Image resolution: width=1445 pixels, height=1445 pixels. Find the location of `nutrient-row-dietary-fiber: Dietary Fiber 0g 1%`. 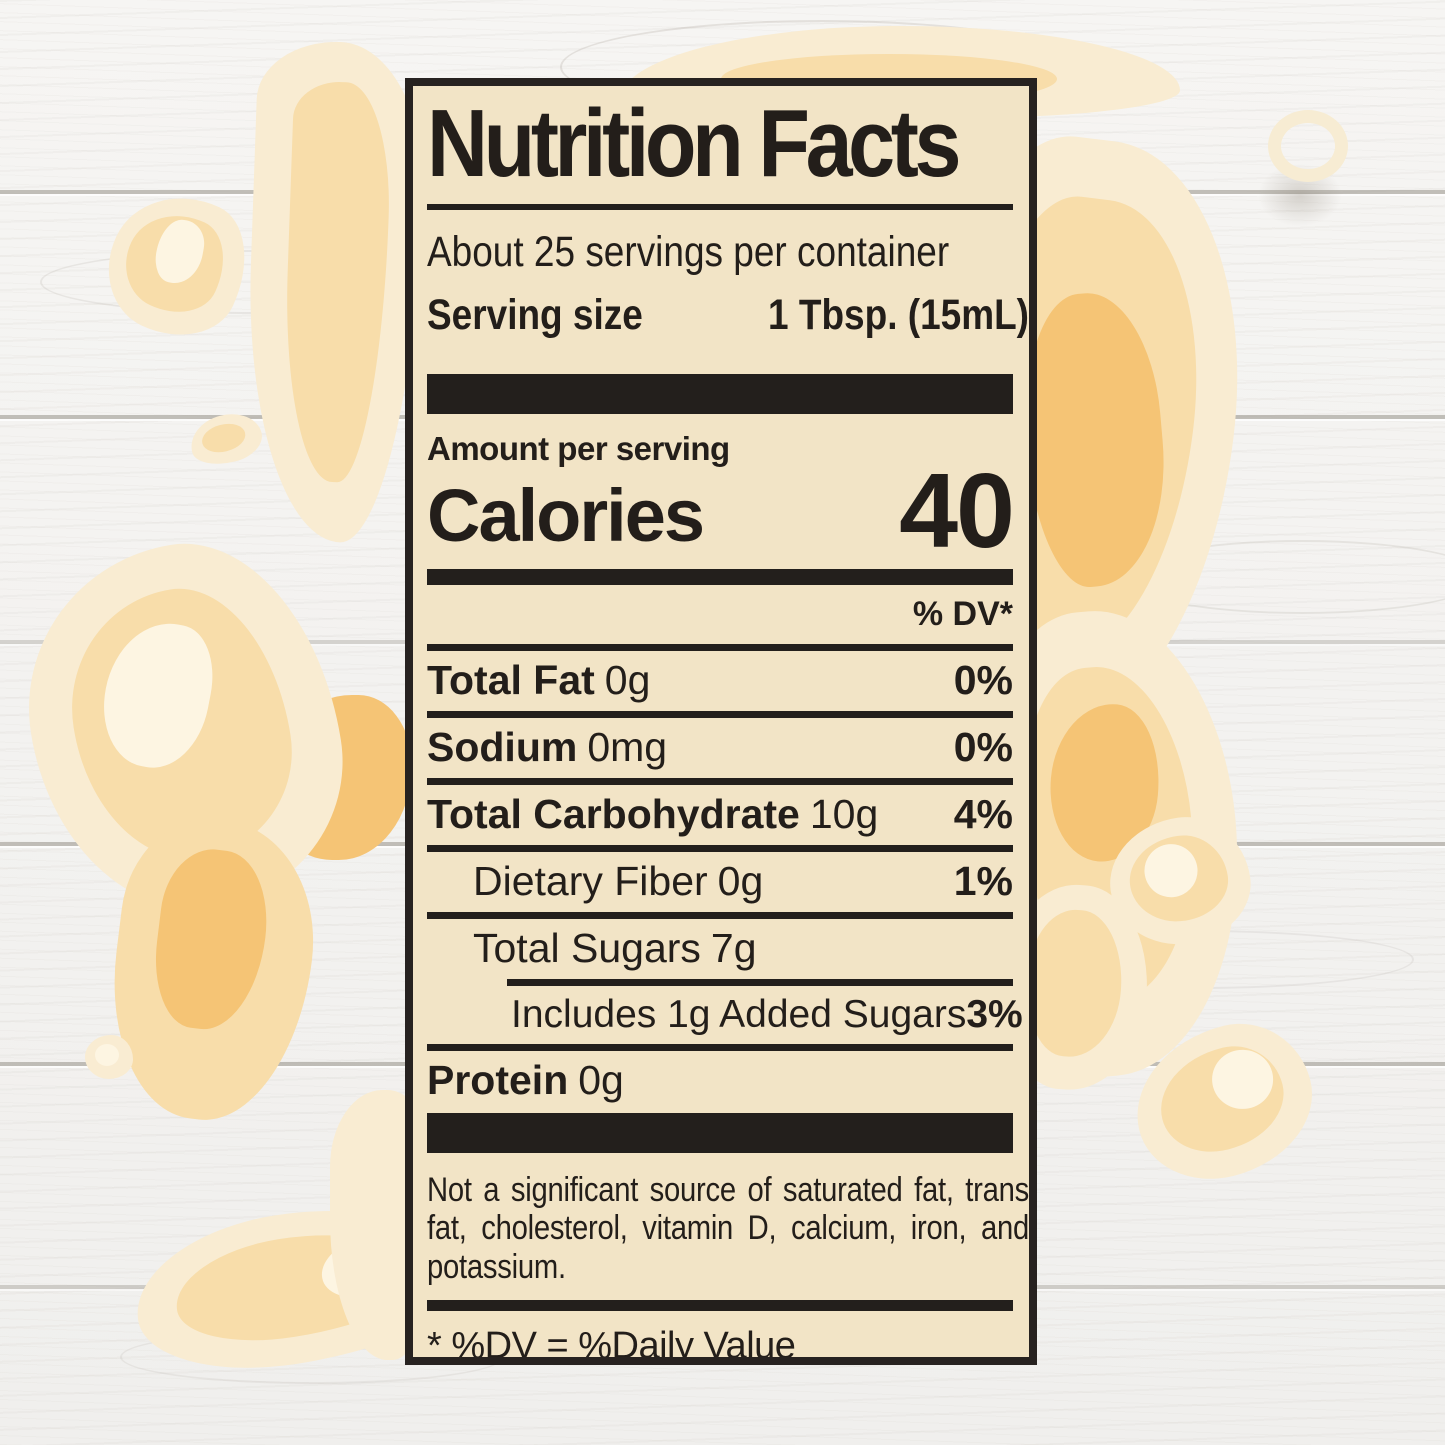

nutrient-row-dietary-fiber: Dietary Fiber 0g 1% is located at coordinates (720, 878).